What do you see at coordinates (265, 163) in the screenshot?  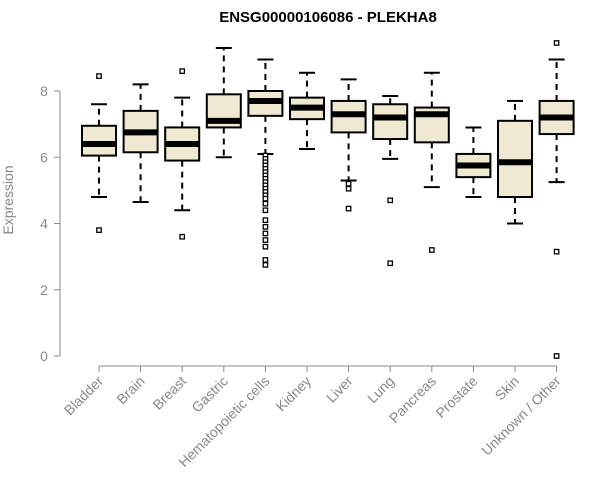 I see `box-hematopoietic-cells` at bounding box center [265, 163].